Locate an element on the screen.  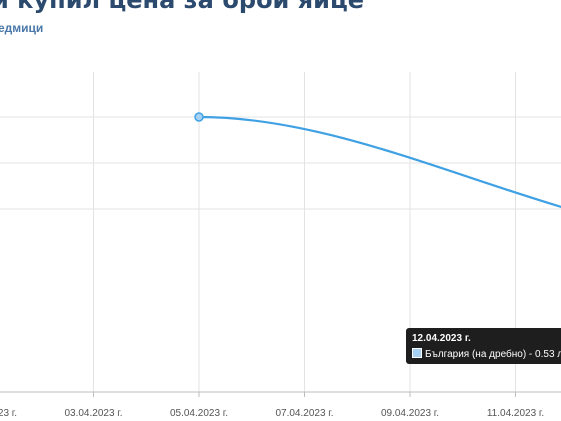
series-line is located at coordinates (379, 161).